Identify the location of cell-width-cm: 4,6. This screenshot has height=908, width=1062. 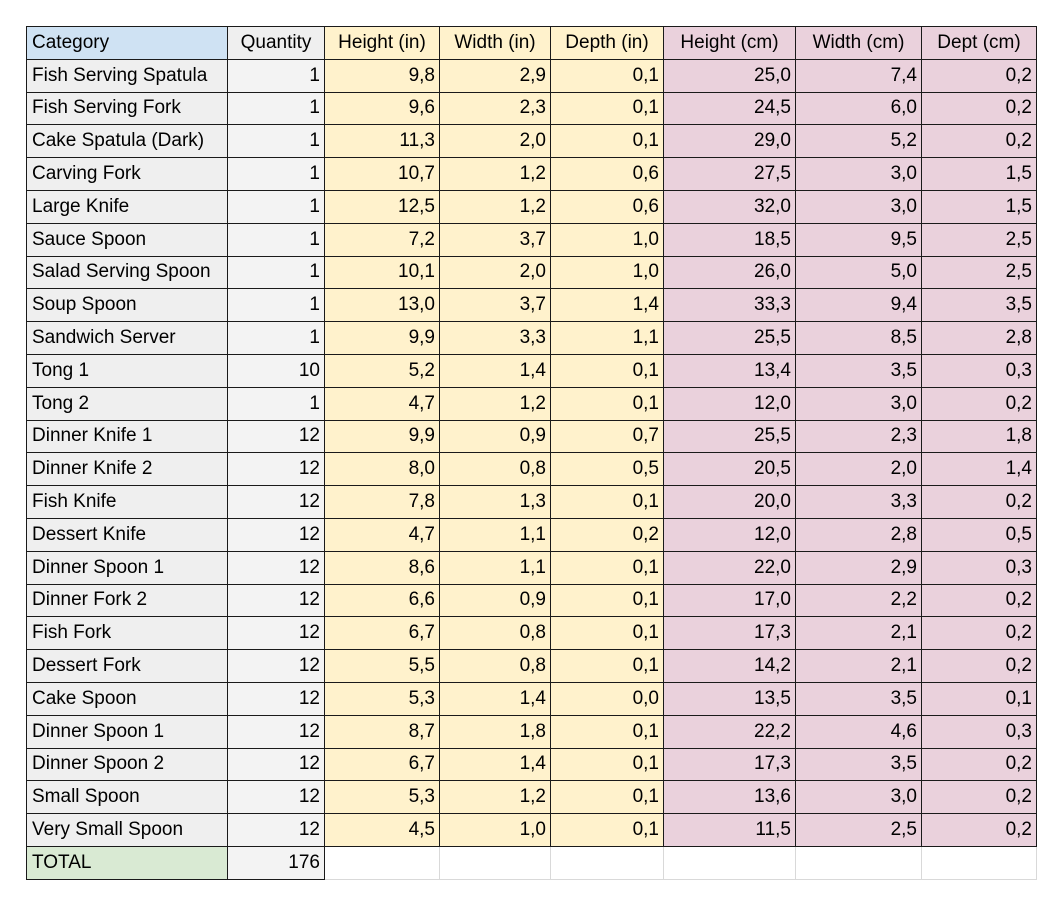
(858, 731).